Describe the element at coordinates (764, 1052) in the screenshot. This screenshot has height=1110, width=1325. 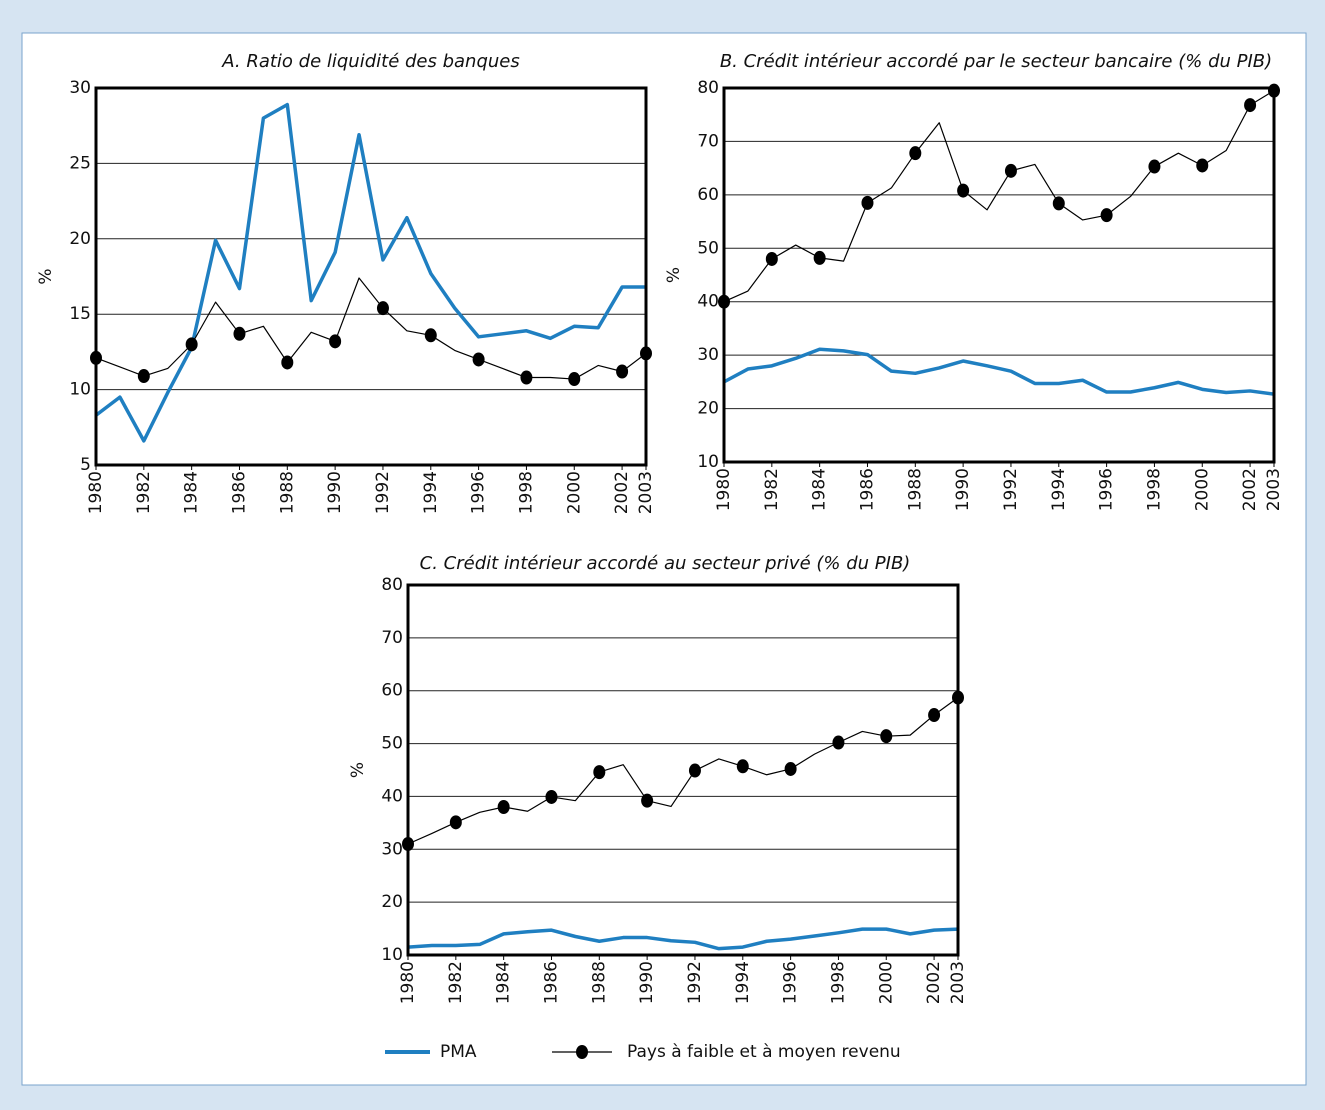
I see `legend-label: Pays à faible et à moyen revenu` at that location.